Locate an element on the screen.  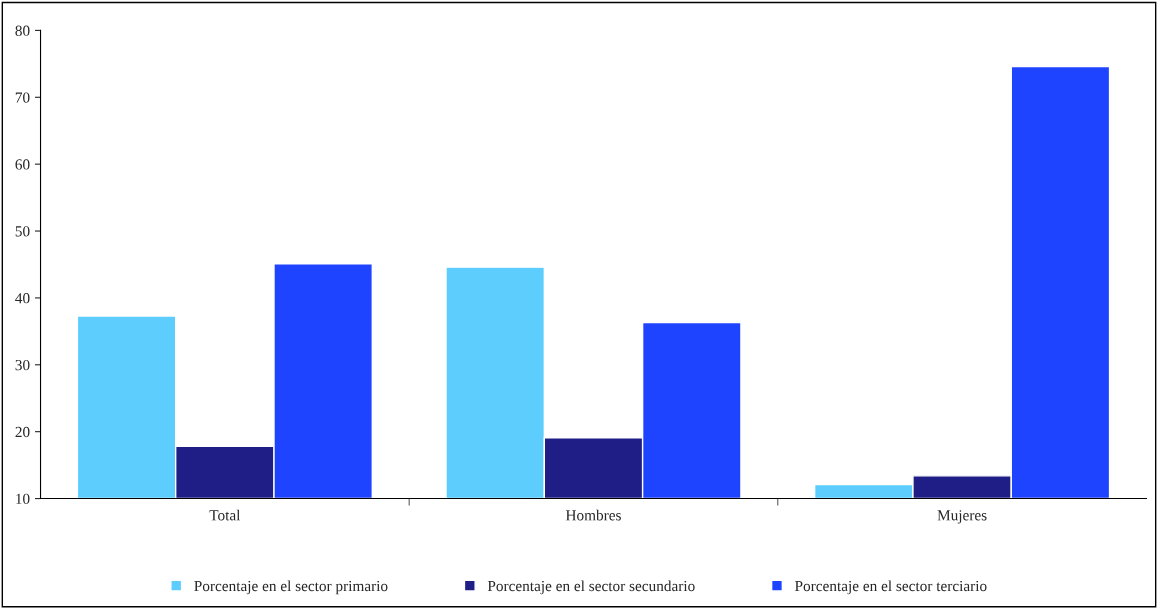
legend-label: Porcentaje en el sector secundario is located at coordinates (591, 587).